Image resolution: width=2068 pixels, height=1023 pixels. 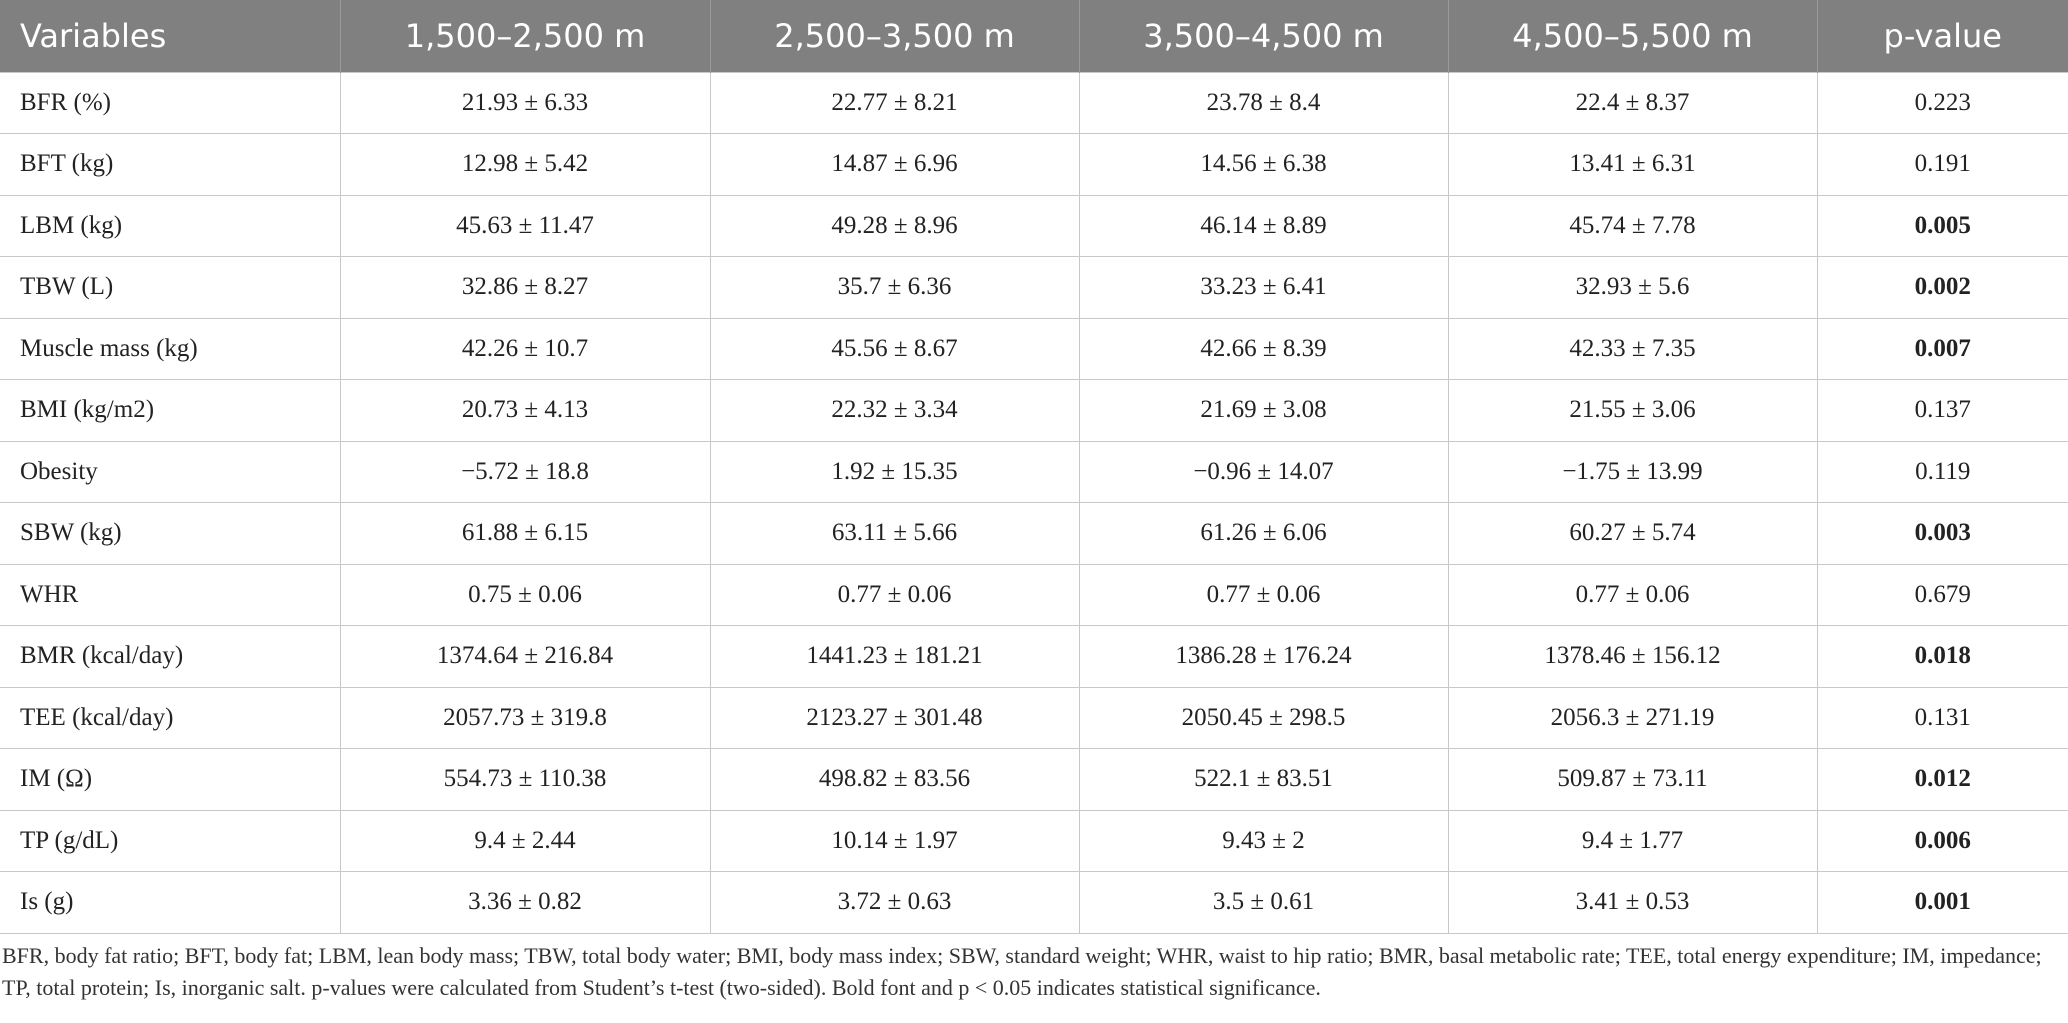 What do you see at coordinates (894, 717) in the screenshot?
I see `table-cell: 2123.27 ± 301.48` at bounding box center [894, 717].